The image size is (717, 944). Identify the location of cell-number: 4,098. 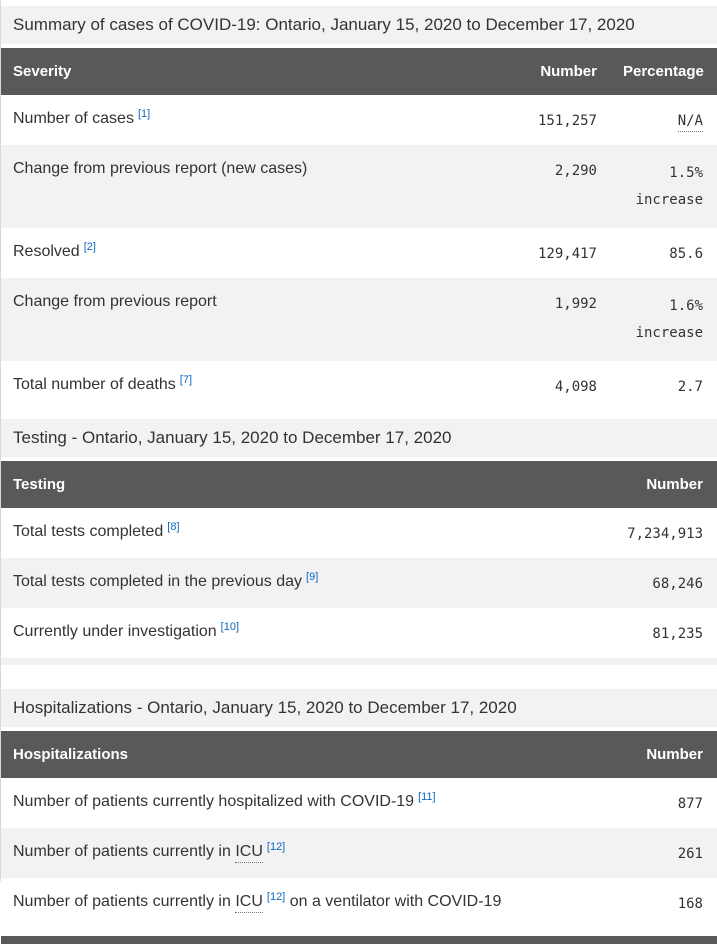
(575, 387).